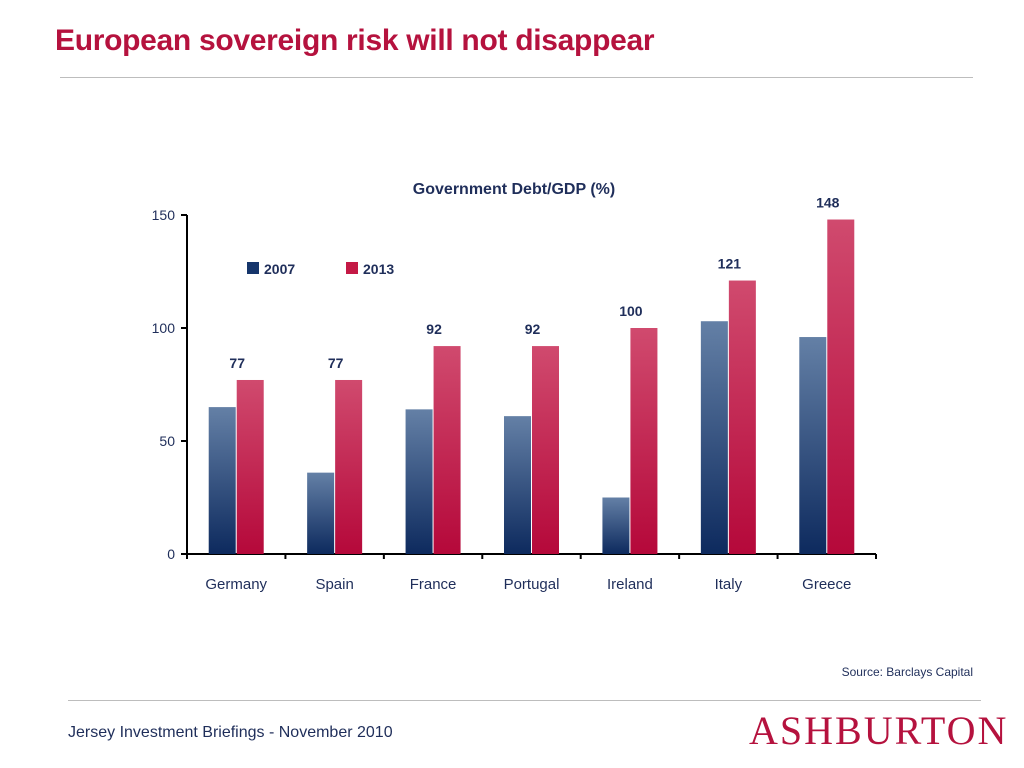 This screenshot has width=1024, height=768. What do you see at coordinates (253, 268) in the screenshot?
I see `legend-swatch-2007` at bounding box center [253, 268].